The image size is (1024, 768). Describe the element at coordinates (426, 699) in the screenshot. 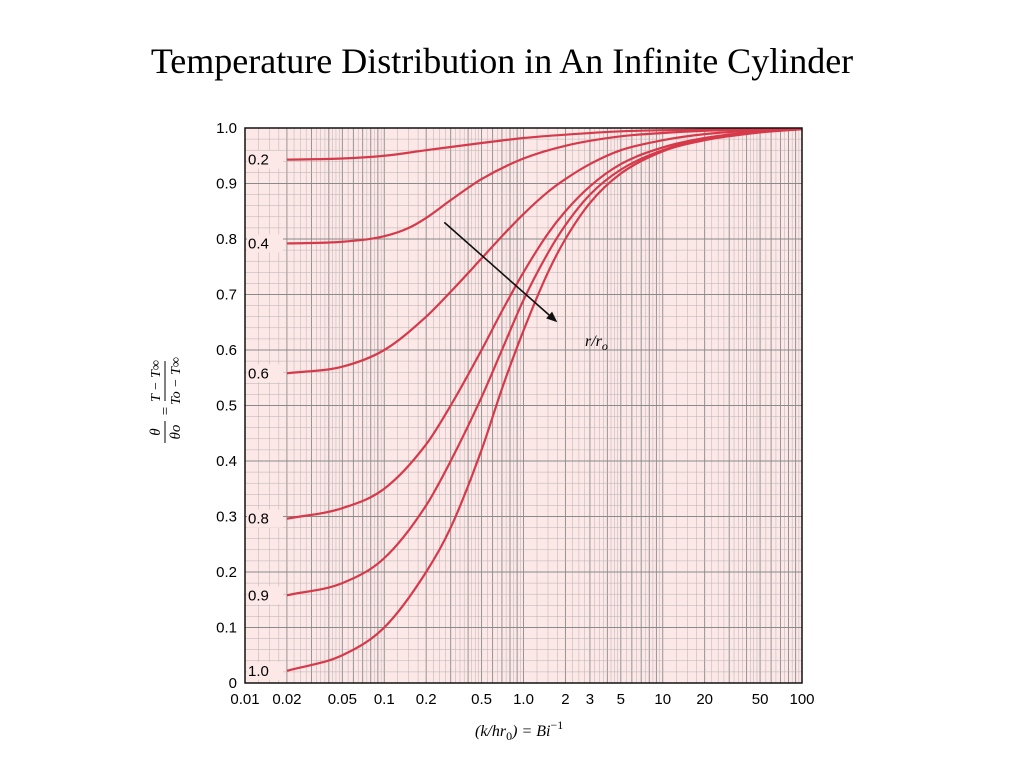

I see `x-tick-label: 0.2` at that location.